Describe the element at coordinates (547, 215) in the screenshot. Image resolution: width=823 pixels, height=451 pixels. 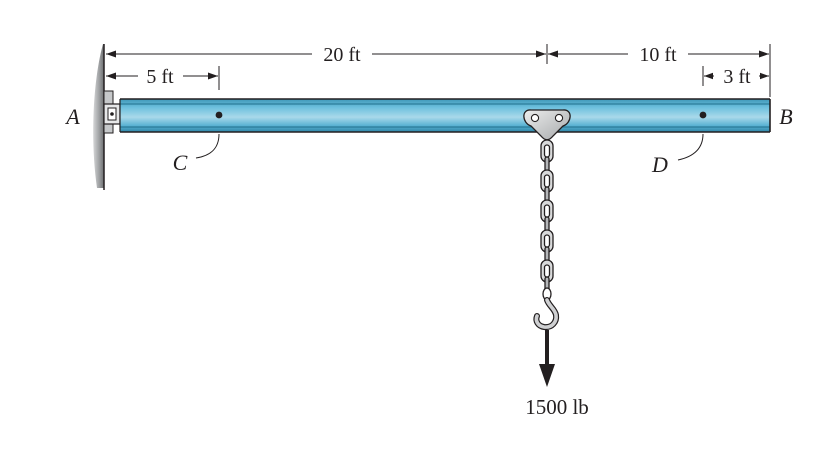
I see `chain` at that location.